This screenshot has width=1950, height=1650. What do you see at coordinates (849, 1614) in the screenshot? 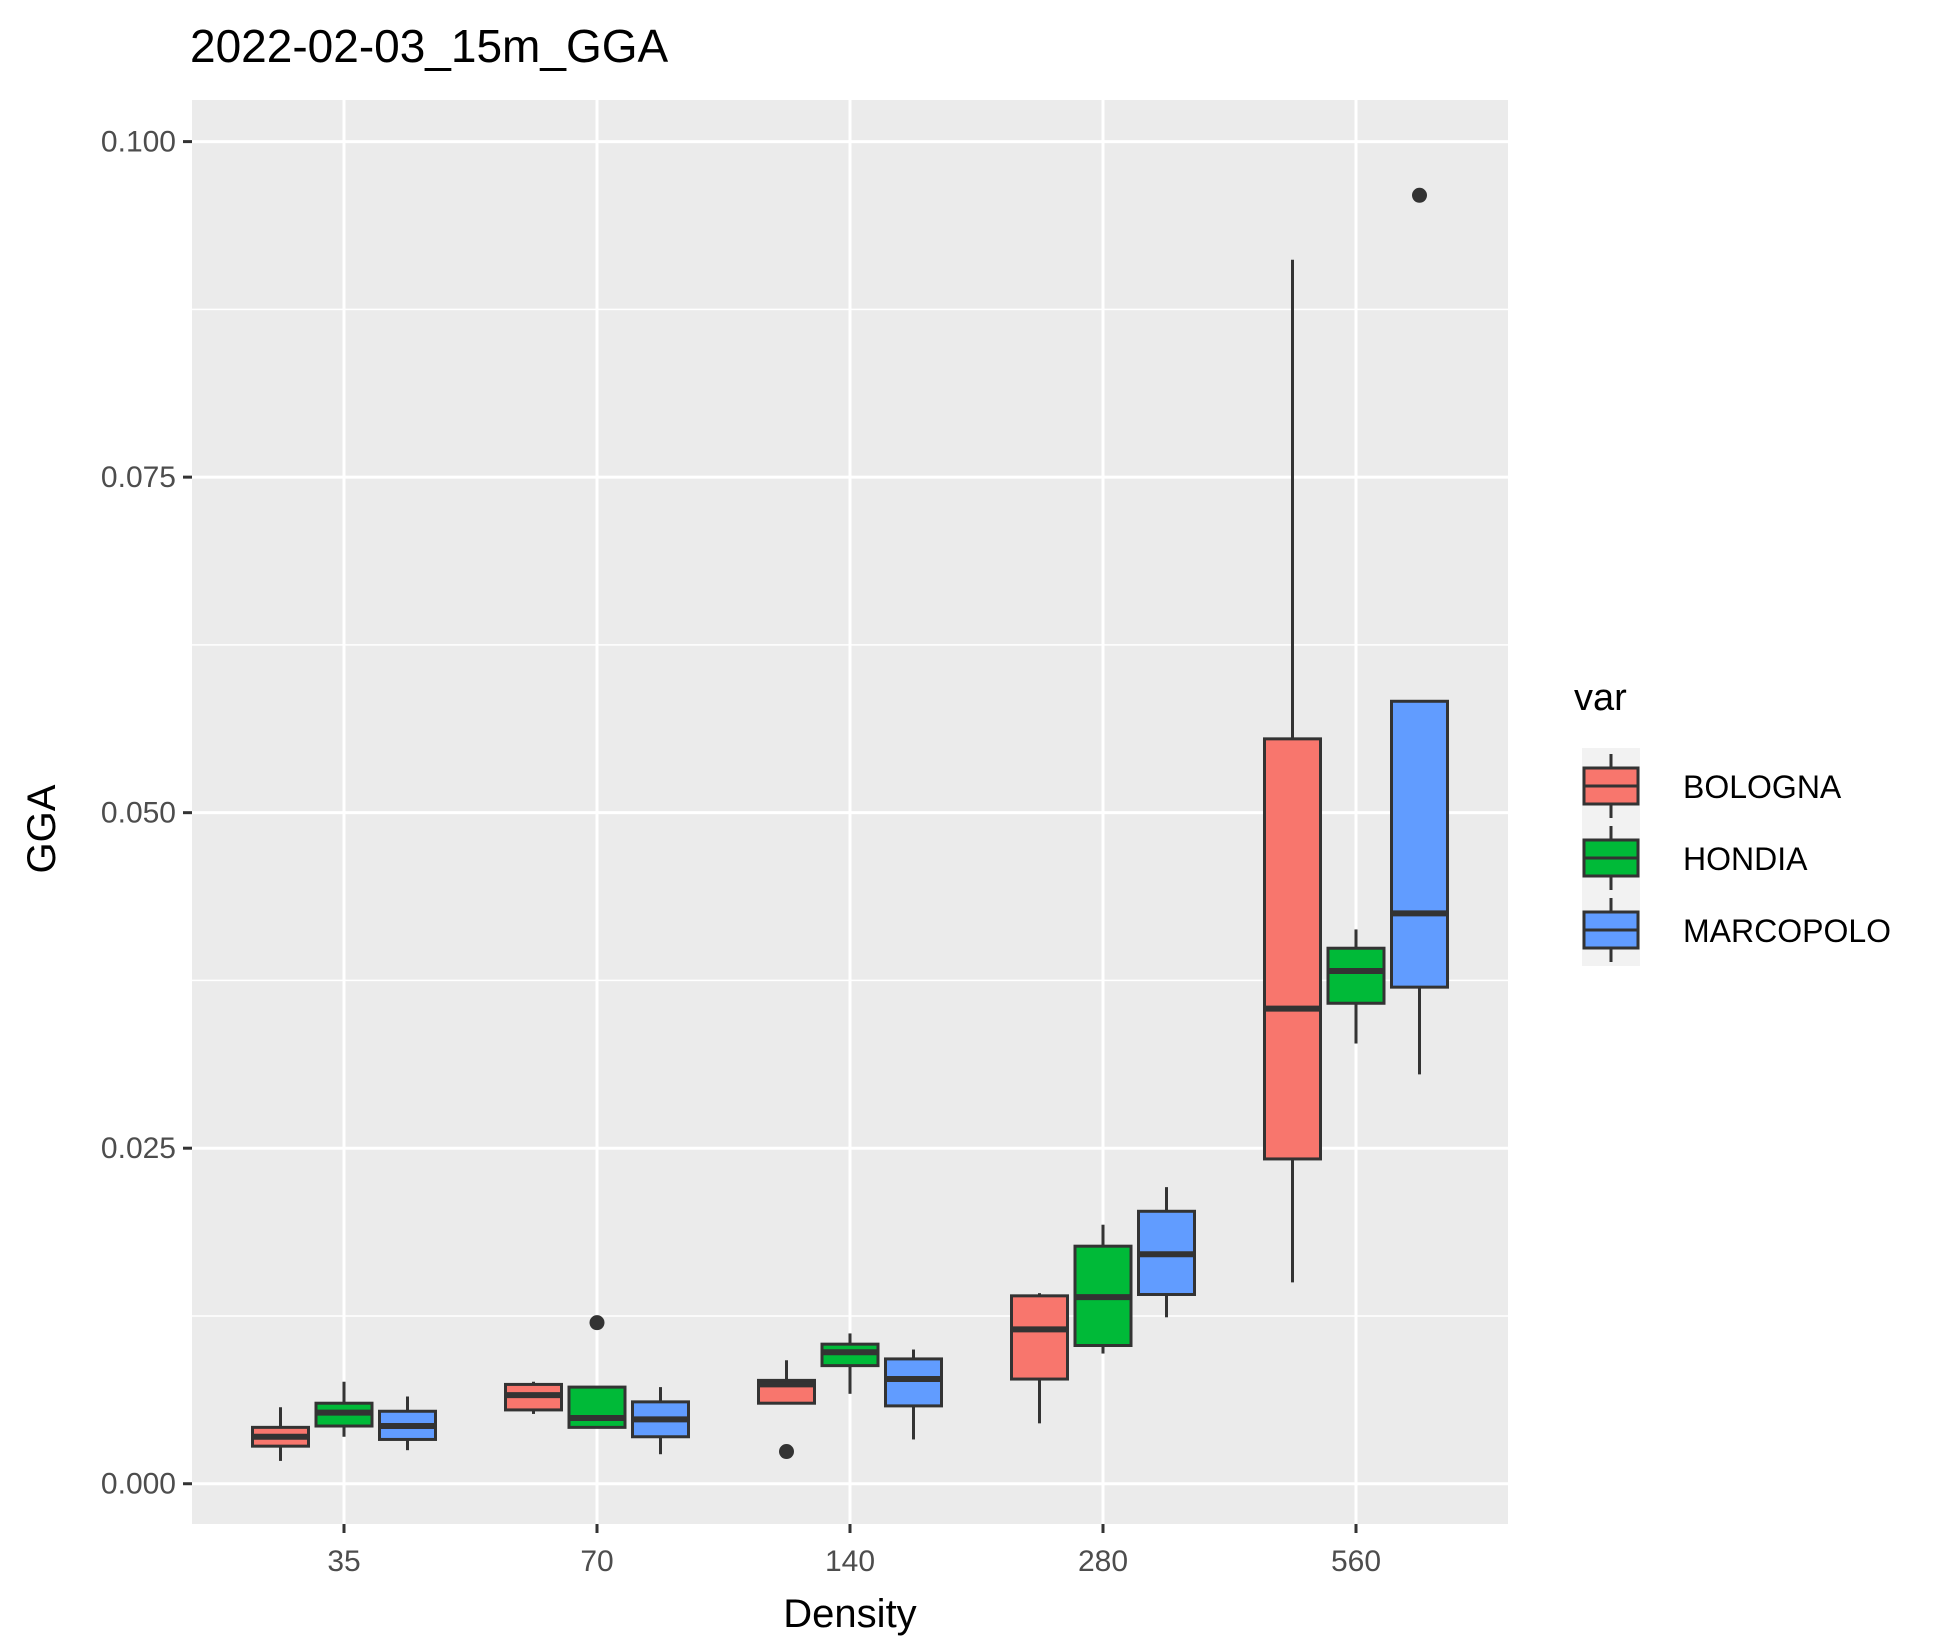
I see `x-axis-title: Density` at bounding box center [849, 1614].